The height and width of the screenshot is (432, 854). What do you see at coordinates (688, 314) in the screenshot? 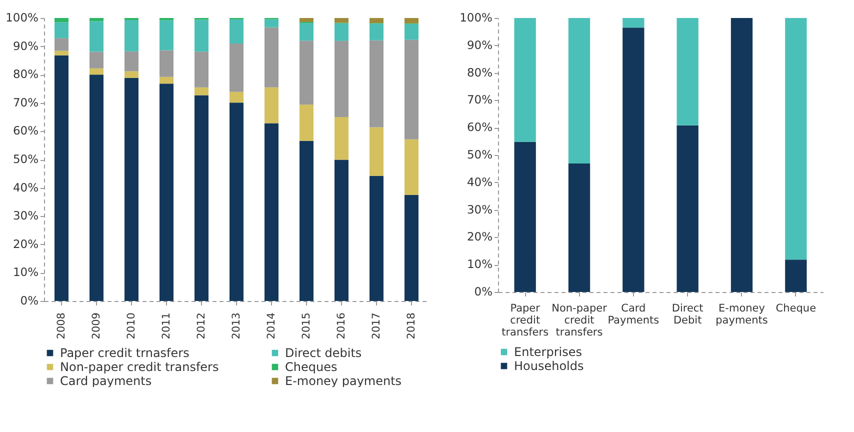
I see `x-tick-label: Direct Debit` at bounding box center [688, 314].